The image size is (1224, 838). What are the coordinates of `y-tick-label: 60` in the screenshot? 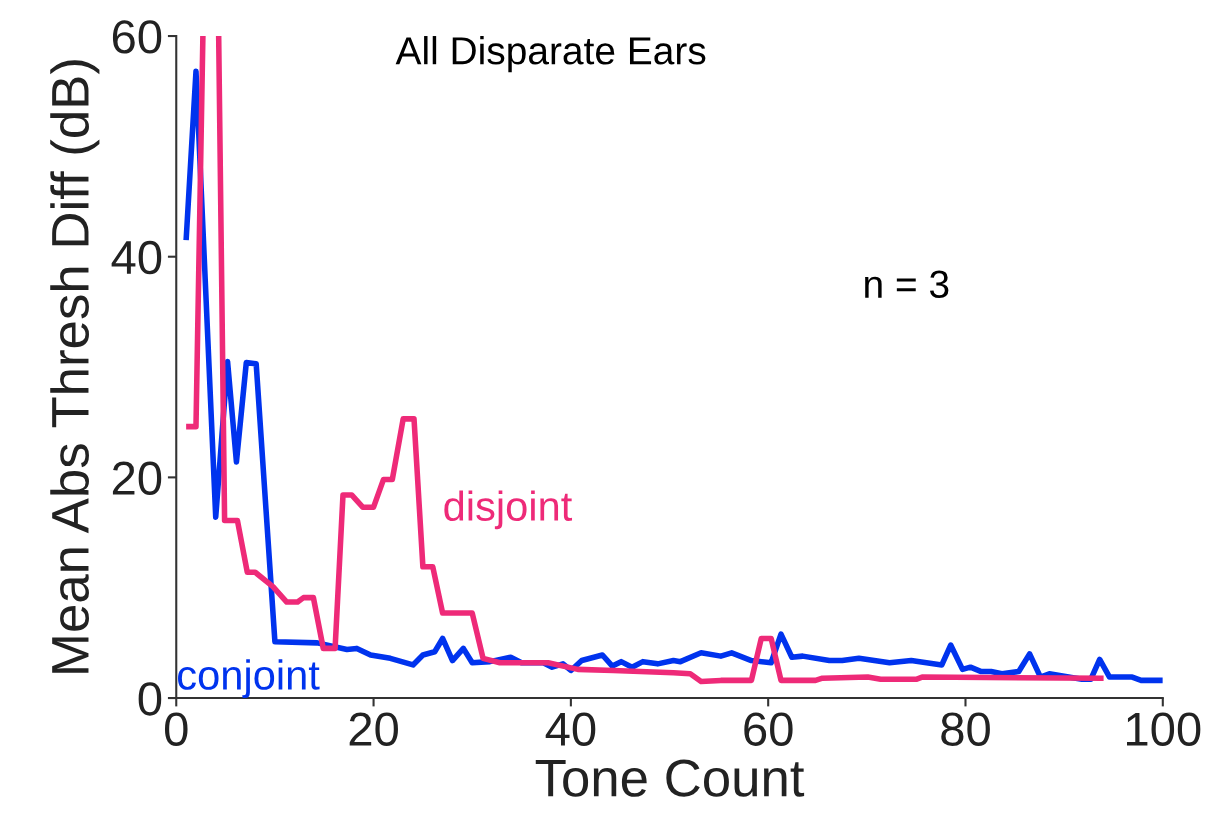 It's located at (137, 37).